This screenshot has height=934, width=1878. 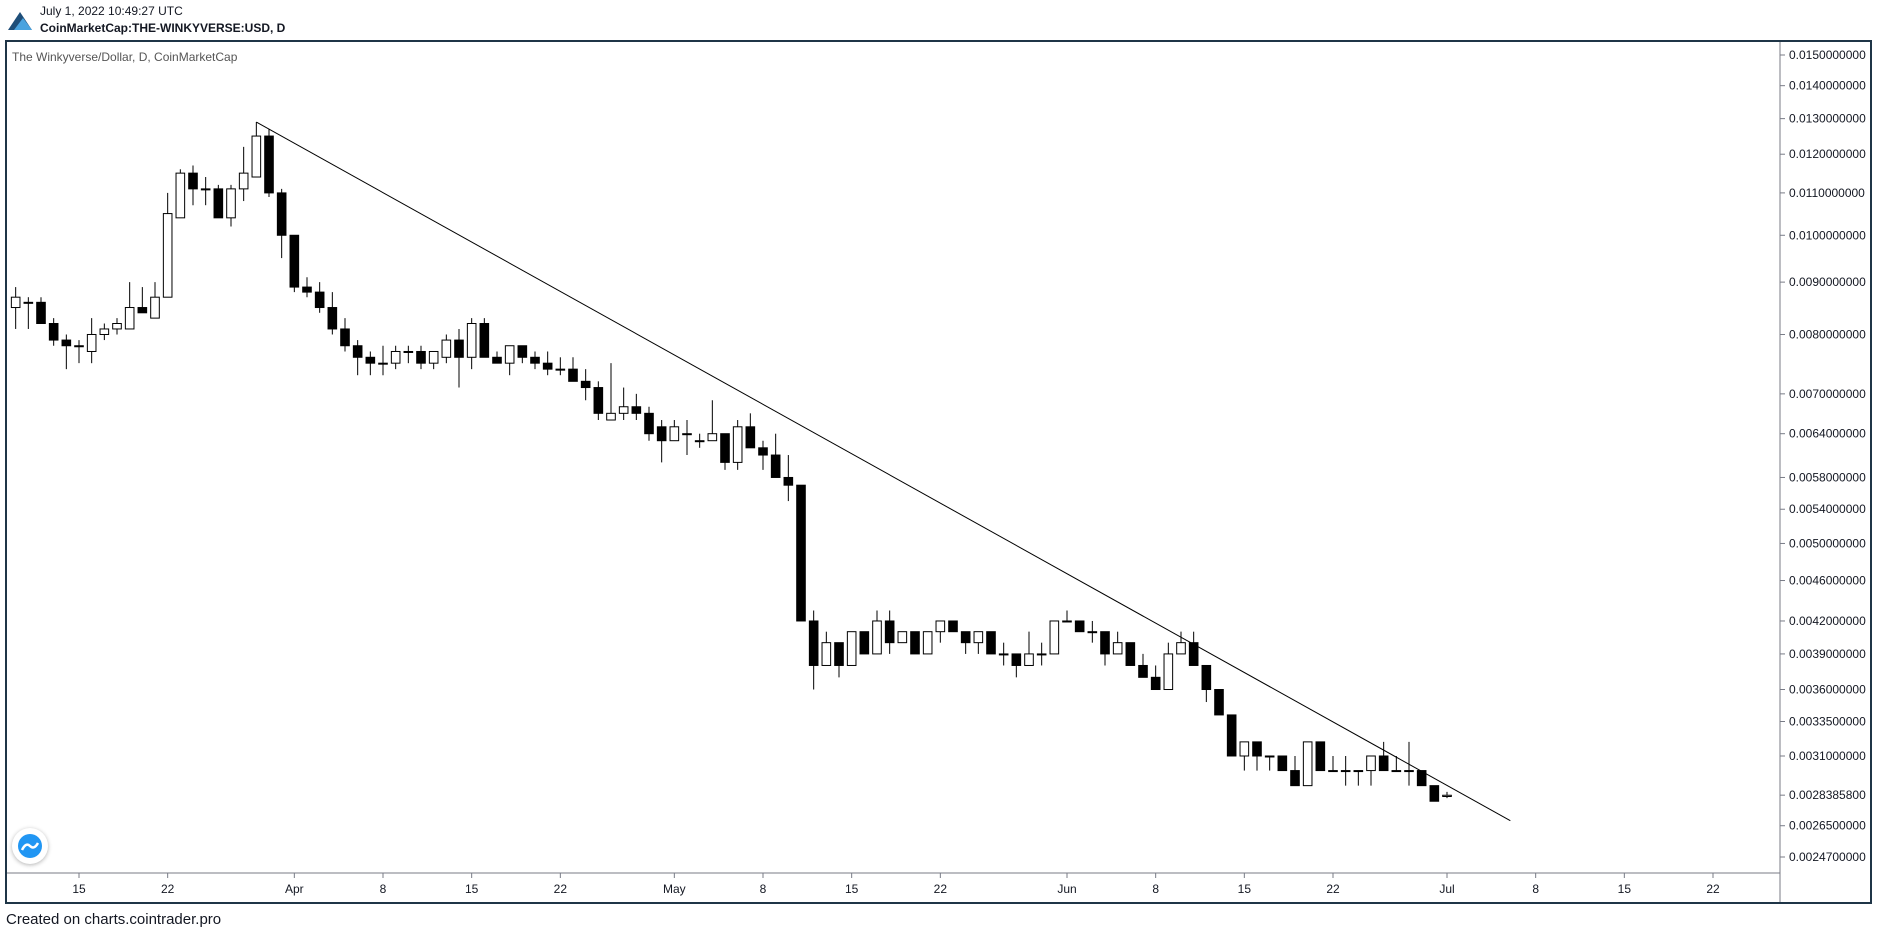 I want to click on time-axis: 15 22 Apr 8 15 22 May 8 15 22 Jun 8 15 22 Jul 8 15 22, so click(x=893, y=884).